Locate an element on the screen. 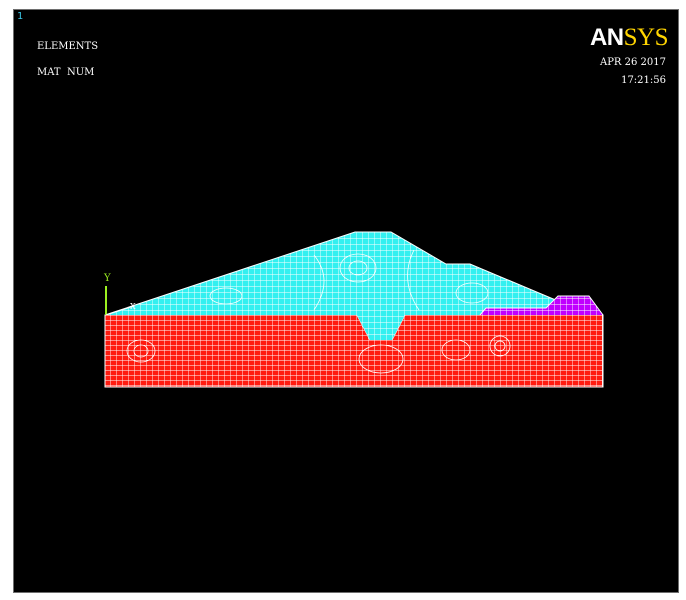  embankment-mesh-transitions is located at coordinates (349, 280).